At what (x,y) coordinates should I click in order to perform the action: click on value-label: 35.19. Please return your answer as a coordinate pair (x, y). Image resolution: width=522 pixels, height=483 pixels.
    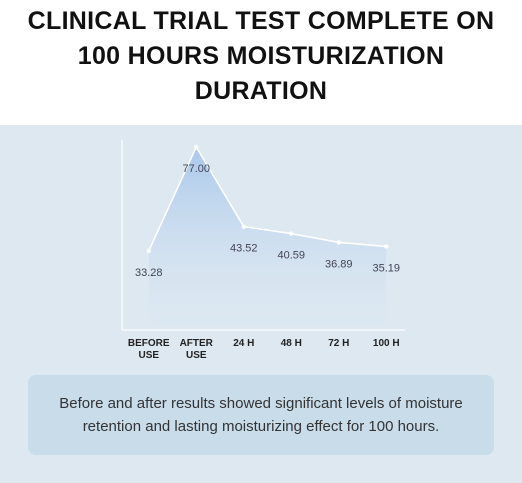
    Looking at the image, I should click on (386, 268).